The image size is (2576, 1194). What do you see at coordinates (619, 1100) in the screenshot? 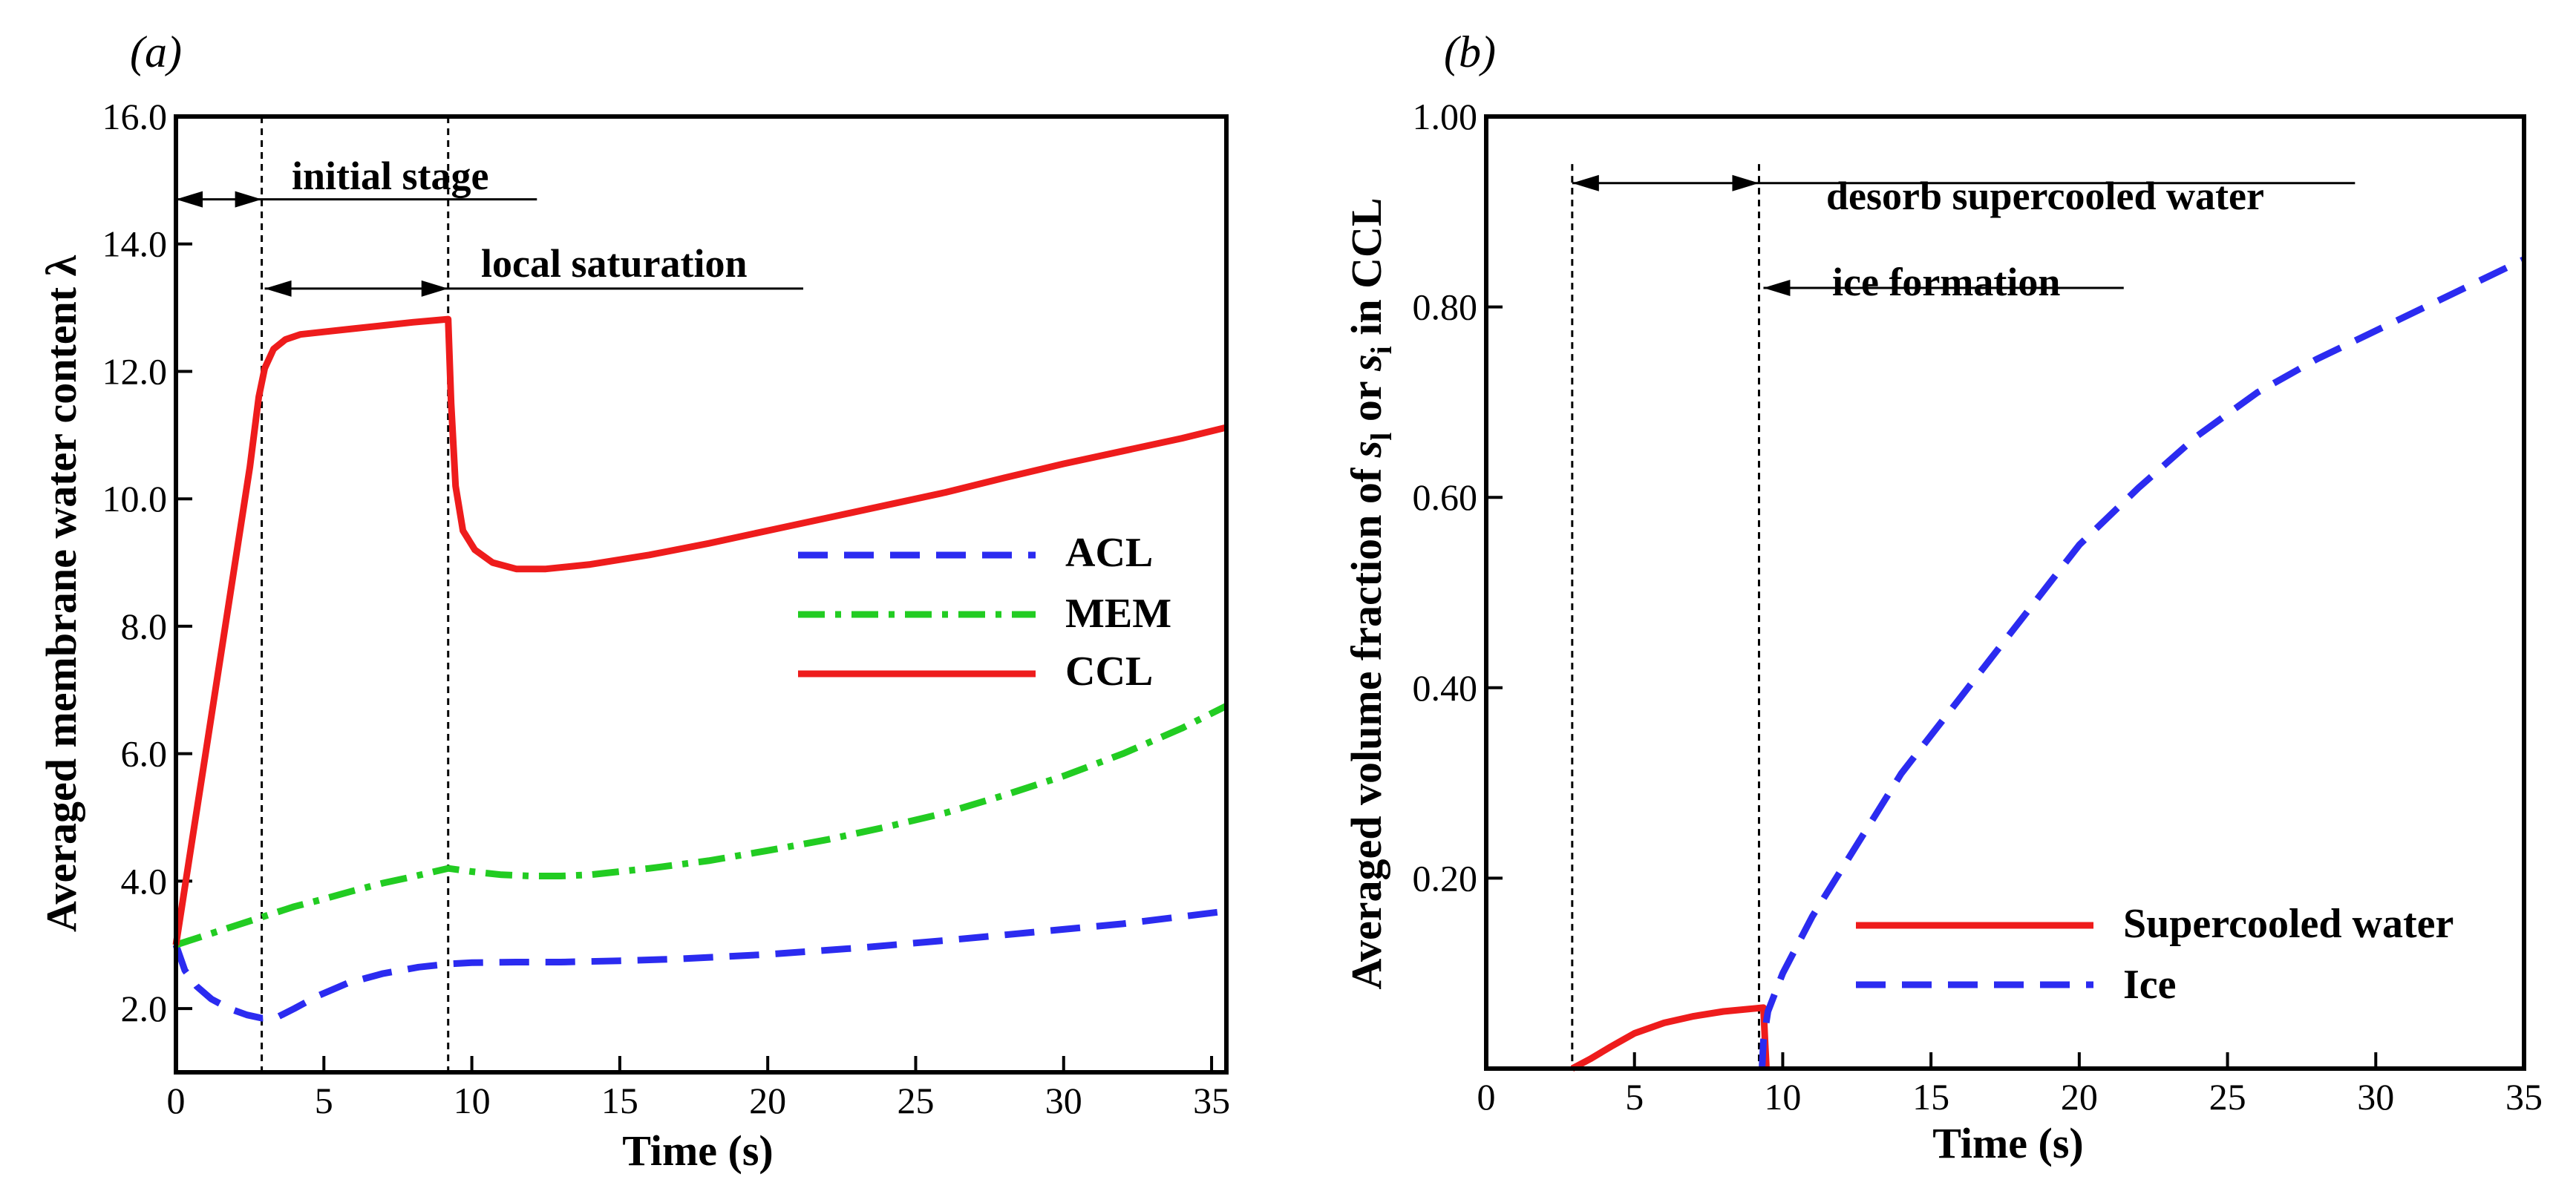
I see `a-x-tick-label: 15` at bounding box center [619, 1100].